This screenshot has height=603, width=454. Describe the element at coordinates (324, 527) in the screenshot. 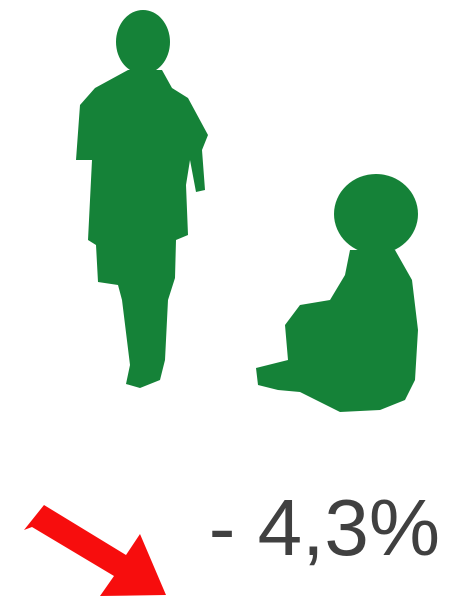

I see `percent-change: - 4,3%` at that location.